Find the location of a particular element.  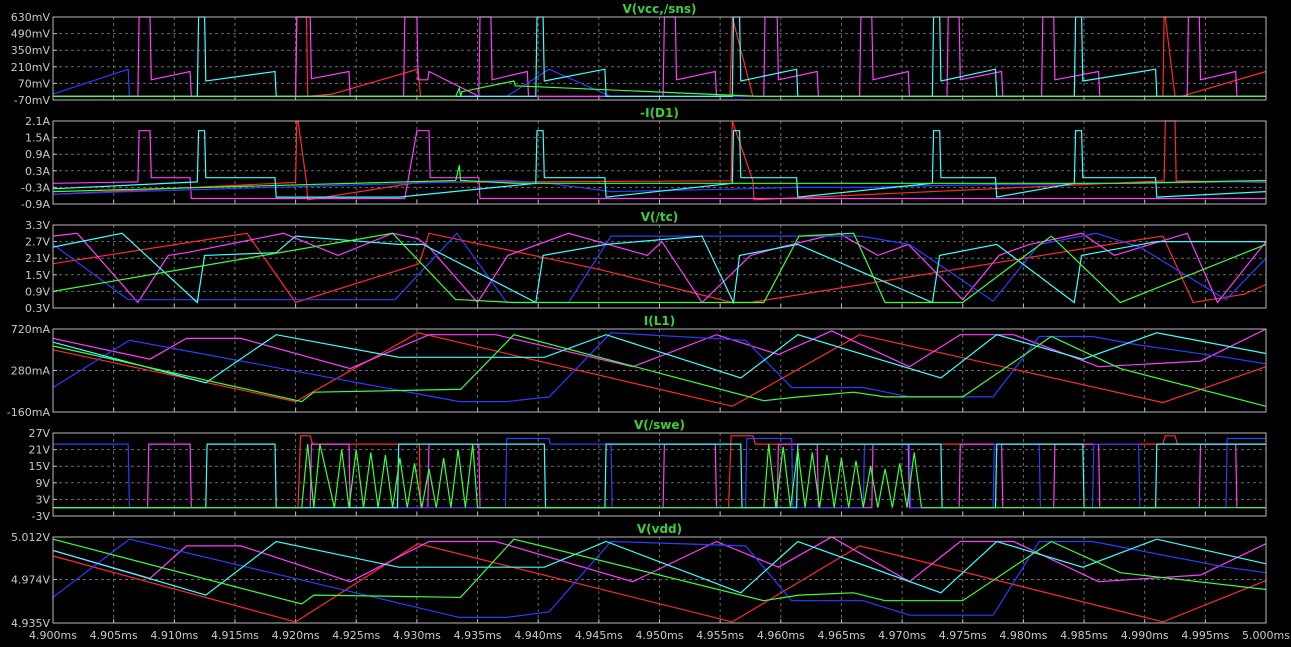

x-tick-label: 4.950ms is located at coordinates (660, 635).